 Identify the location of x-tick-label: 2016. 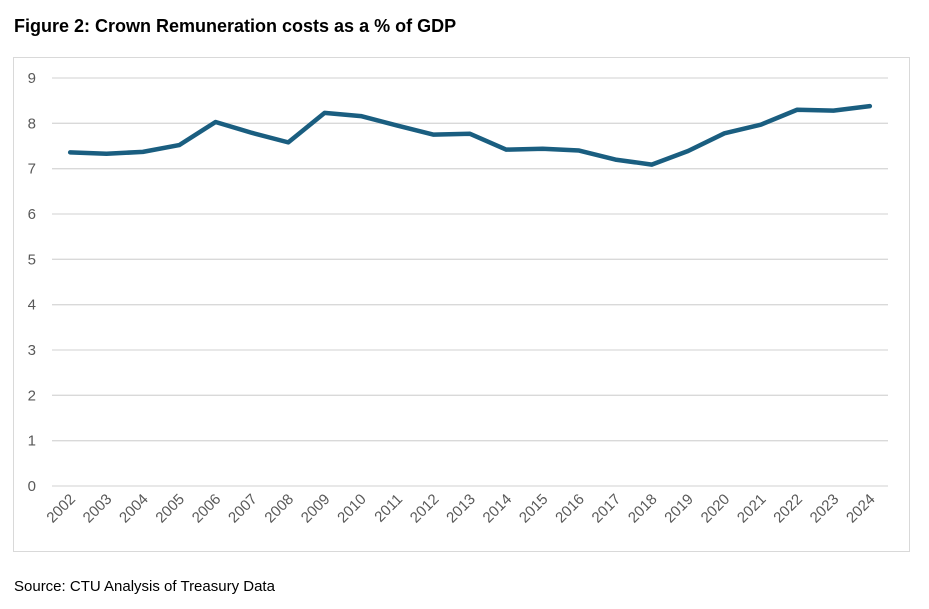
(570, 509).